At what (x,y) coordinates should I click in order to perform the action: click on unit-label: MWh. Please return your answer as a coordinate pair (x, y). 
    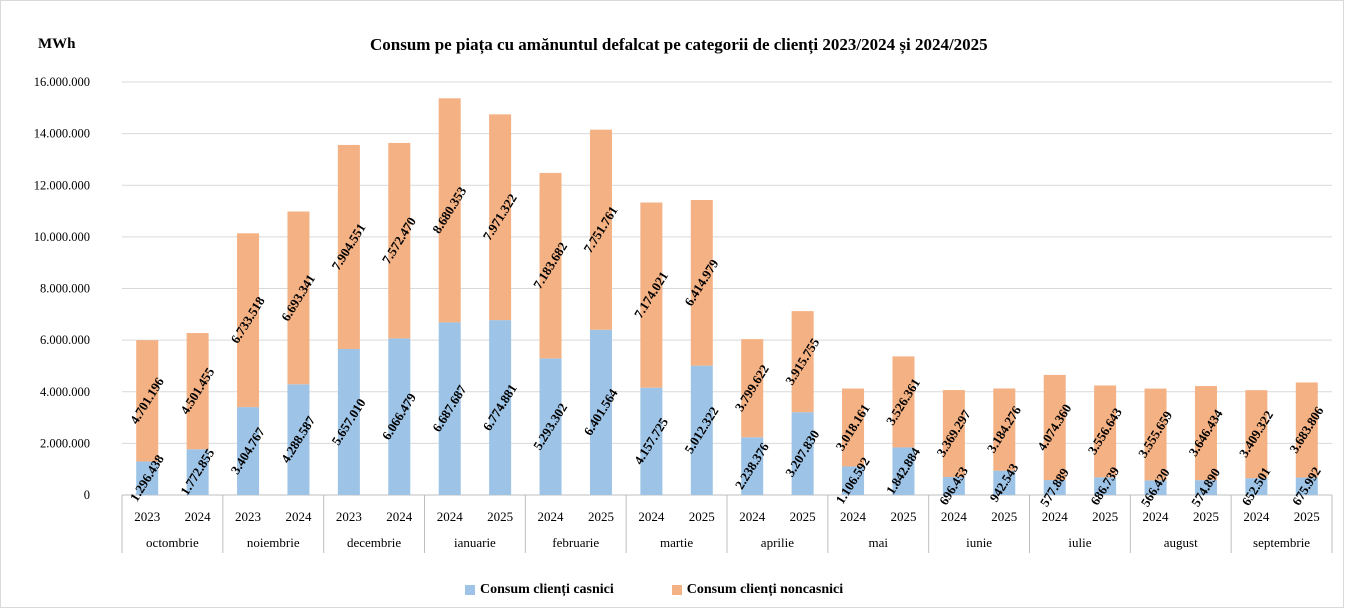
    Looking at the image, I should click on (57, 44).